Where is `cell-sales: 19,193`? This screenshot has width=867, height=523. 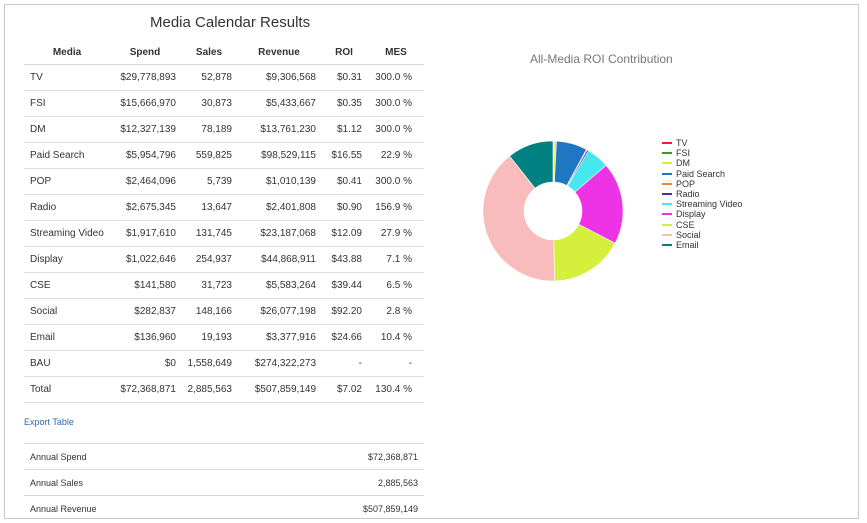 cell-sales: 19,193 is located at coordinates (209, 337).